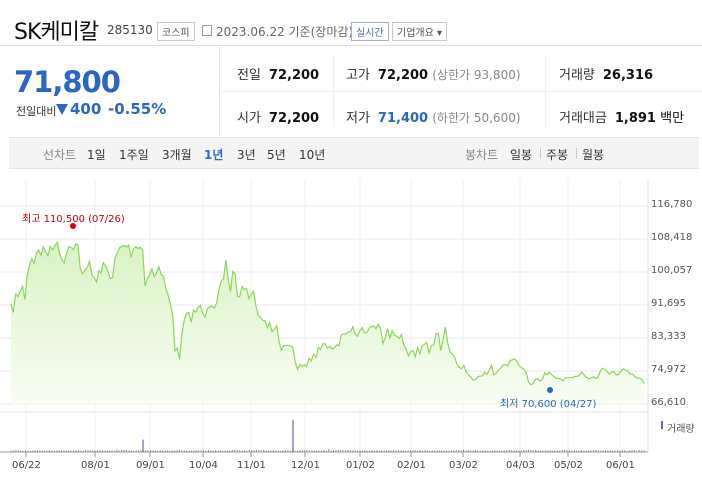 The image size is (702, 489). Describe the element at coordinates (305, 465) in the screenshot. I see `x-tick-label: 12/01` at that location.